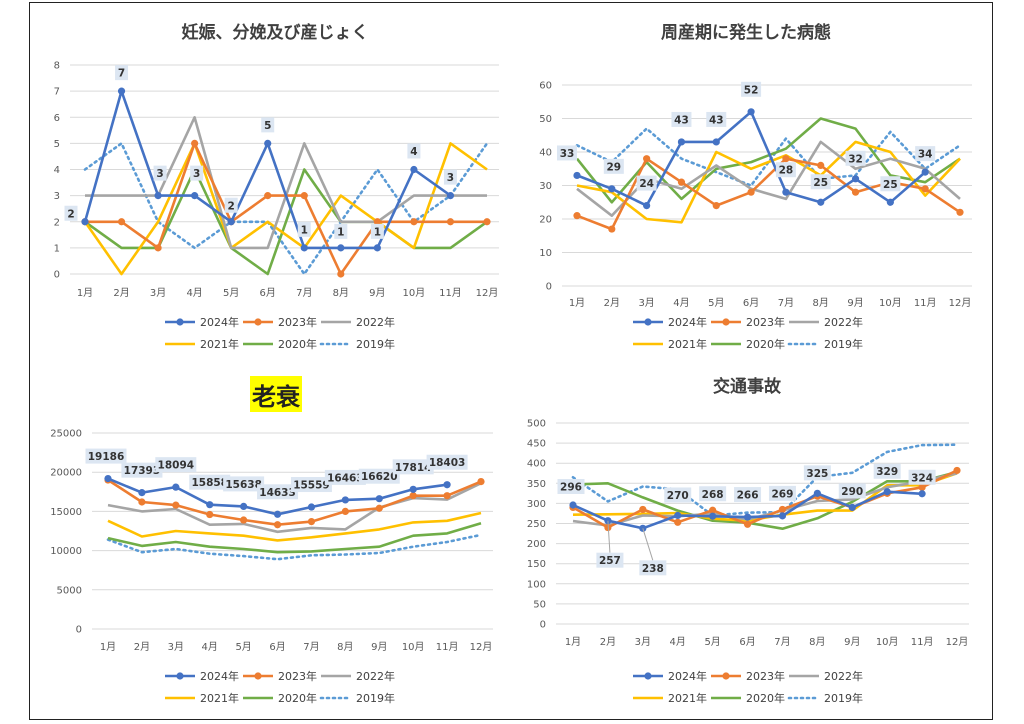  I want to click on data-label: 290, so click(852, 492).